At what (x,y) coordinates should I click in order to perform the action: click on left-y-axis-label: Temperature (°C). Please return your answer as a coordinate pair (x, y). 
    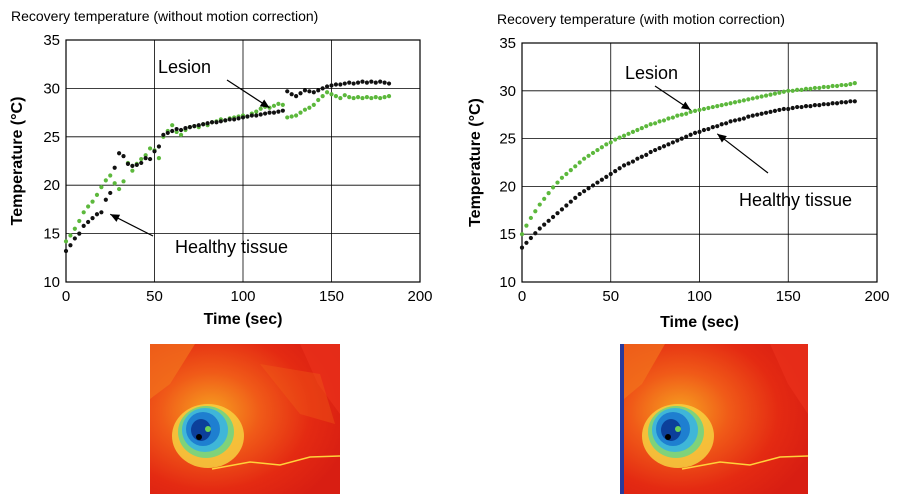
    Looking at the image, I should click on (17, 161).